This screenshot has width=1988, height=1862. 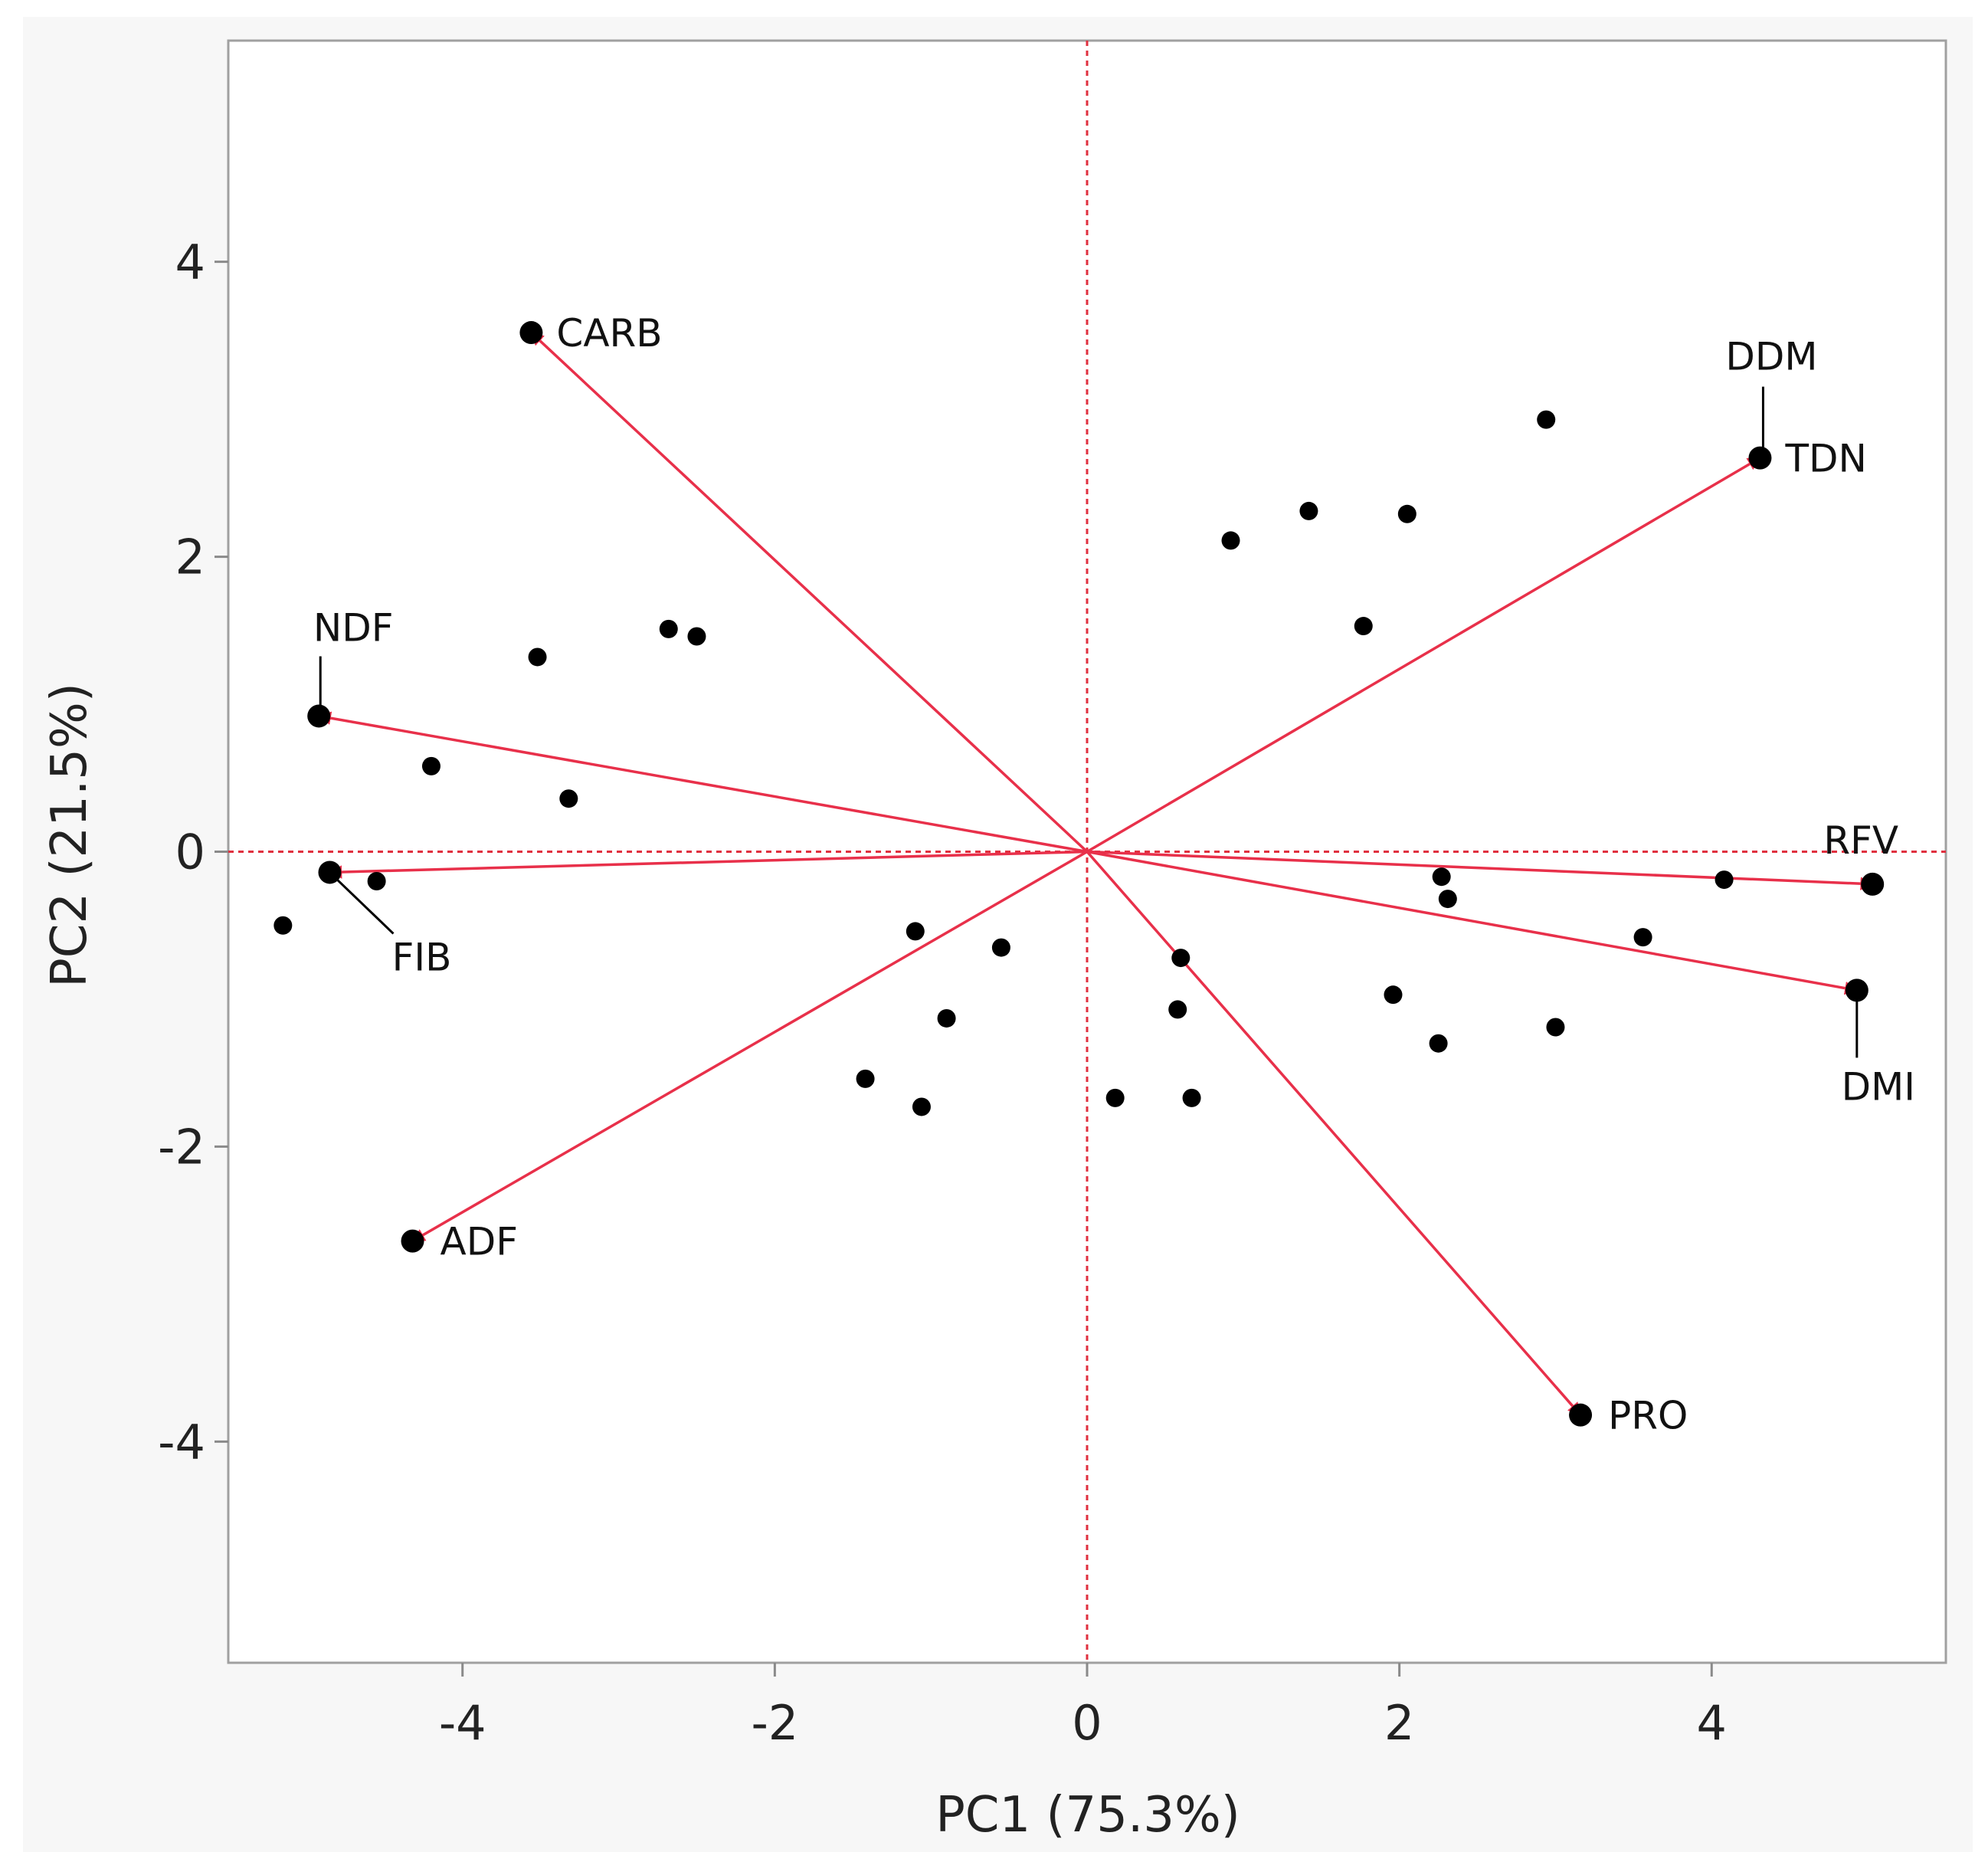 What do you see at coordinates (1825, 459) in the screenshot?
I see `variable-label-tdn: TDN` at bounding box center [1825, 459].